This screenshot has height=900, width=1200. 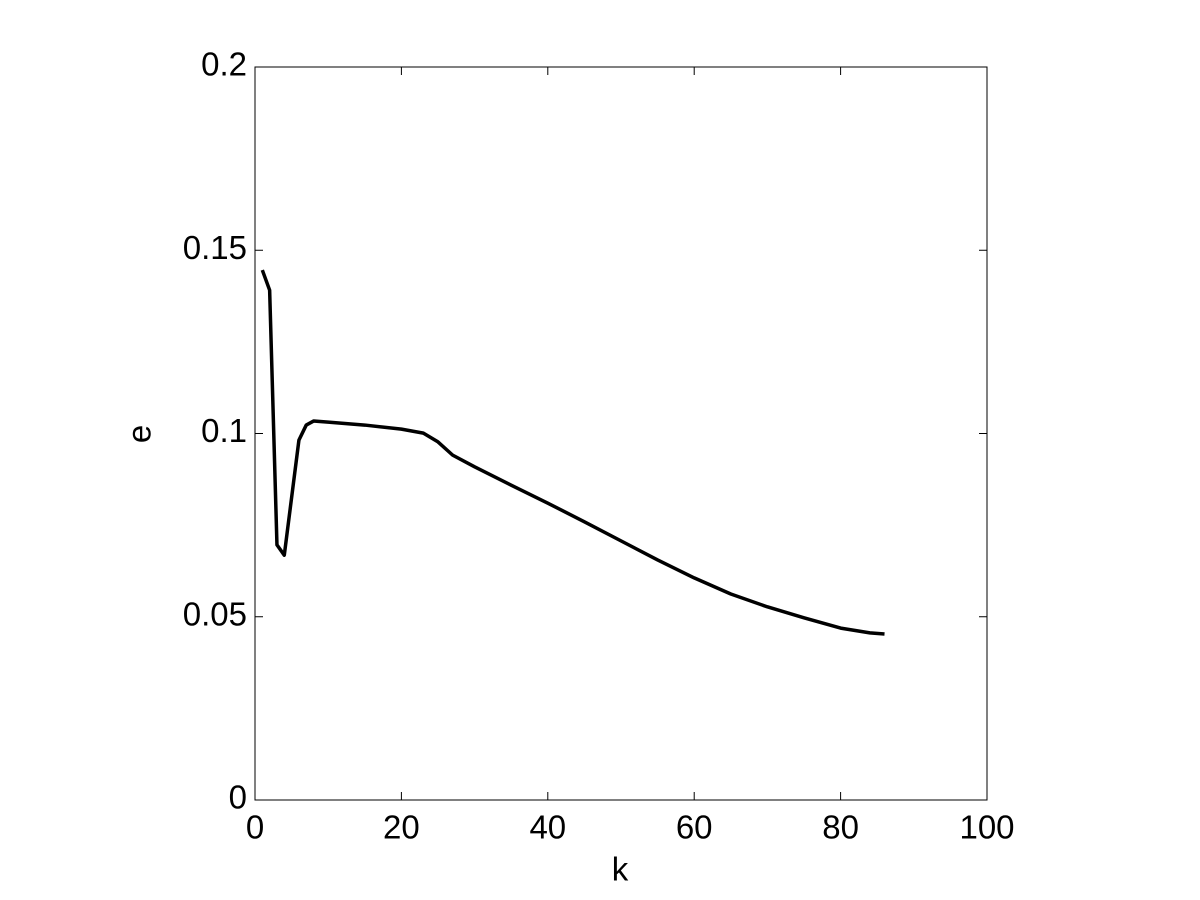 What do you see at coordinates (139, 434) in the screenshot?
I see `y-axis-label: e` at bounding box center [139, 434].